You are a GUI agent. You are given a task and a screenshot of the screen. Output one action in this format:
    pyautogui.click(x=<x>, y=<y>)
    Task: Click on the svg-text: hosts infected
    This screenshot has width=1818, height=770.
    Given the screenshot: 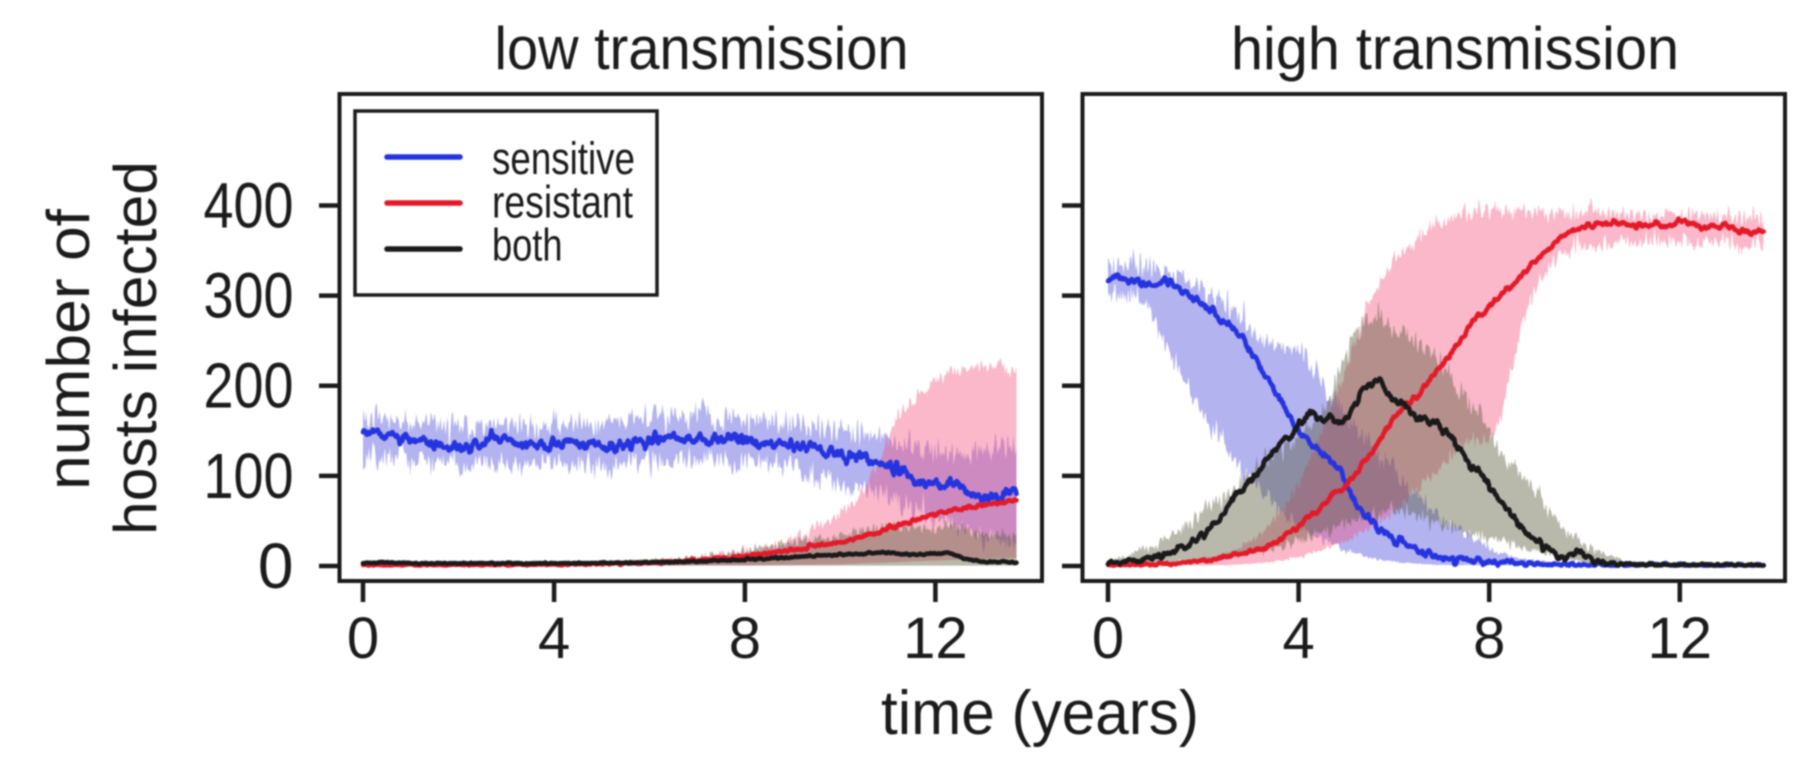 What is the action you would take?
    pyautogui.click(x=135, y=348)
    